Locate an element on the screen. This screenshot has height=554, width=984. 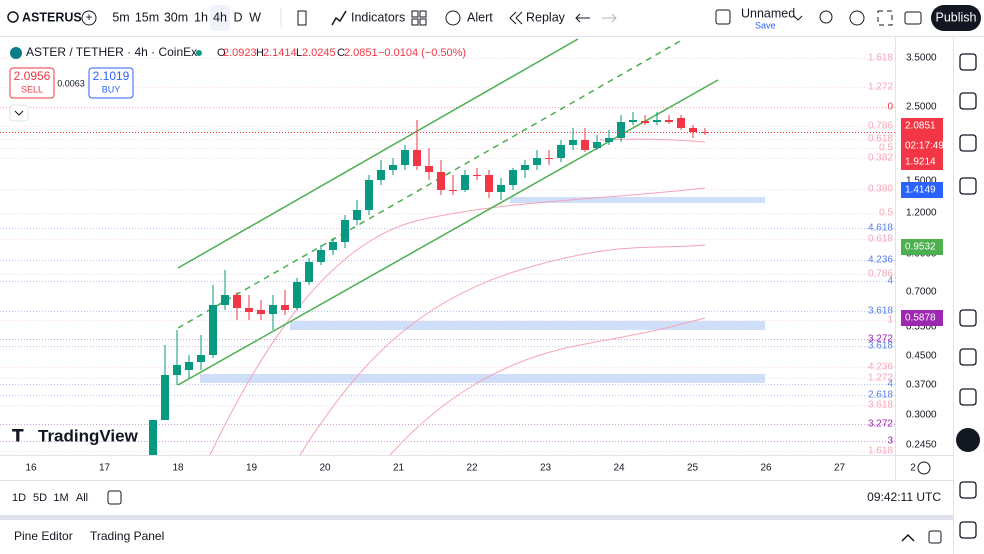
replay-button: Replay is located at coordinates (546, 17).